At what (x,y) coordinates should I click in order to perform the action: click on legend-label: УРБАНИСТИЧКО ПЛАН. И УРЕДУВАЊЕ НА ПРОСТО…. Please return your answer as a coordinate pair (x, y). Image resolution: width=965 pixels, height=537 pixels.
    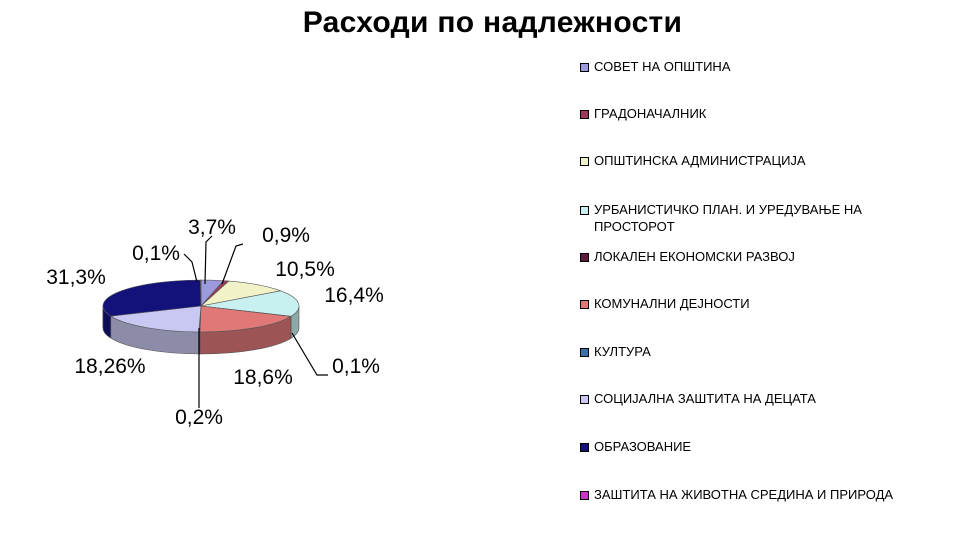
    Looking at the image, I should click on (728, 218).